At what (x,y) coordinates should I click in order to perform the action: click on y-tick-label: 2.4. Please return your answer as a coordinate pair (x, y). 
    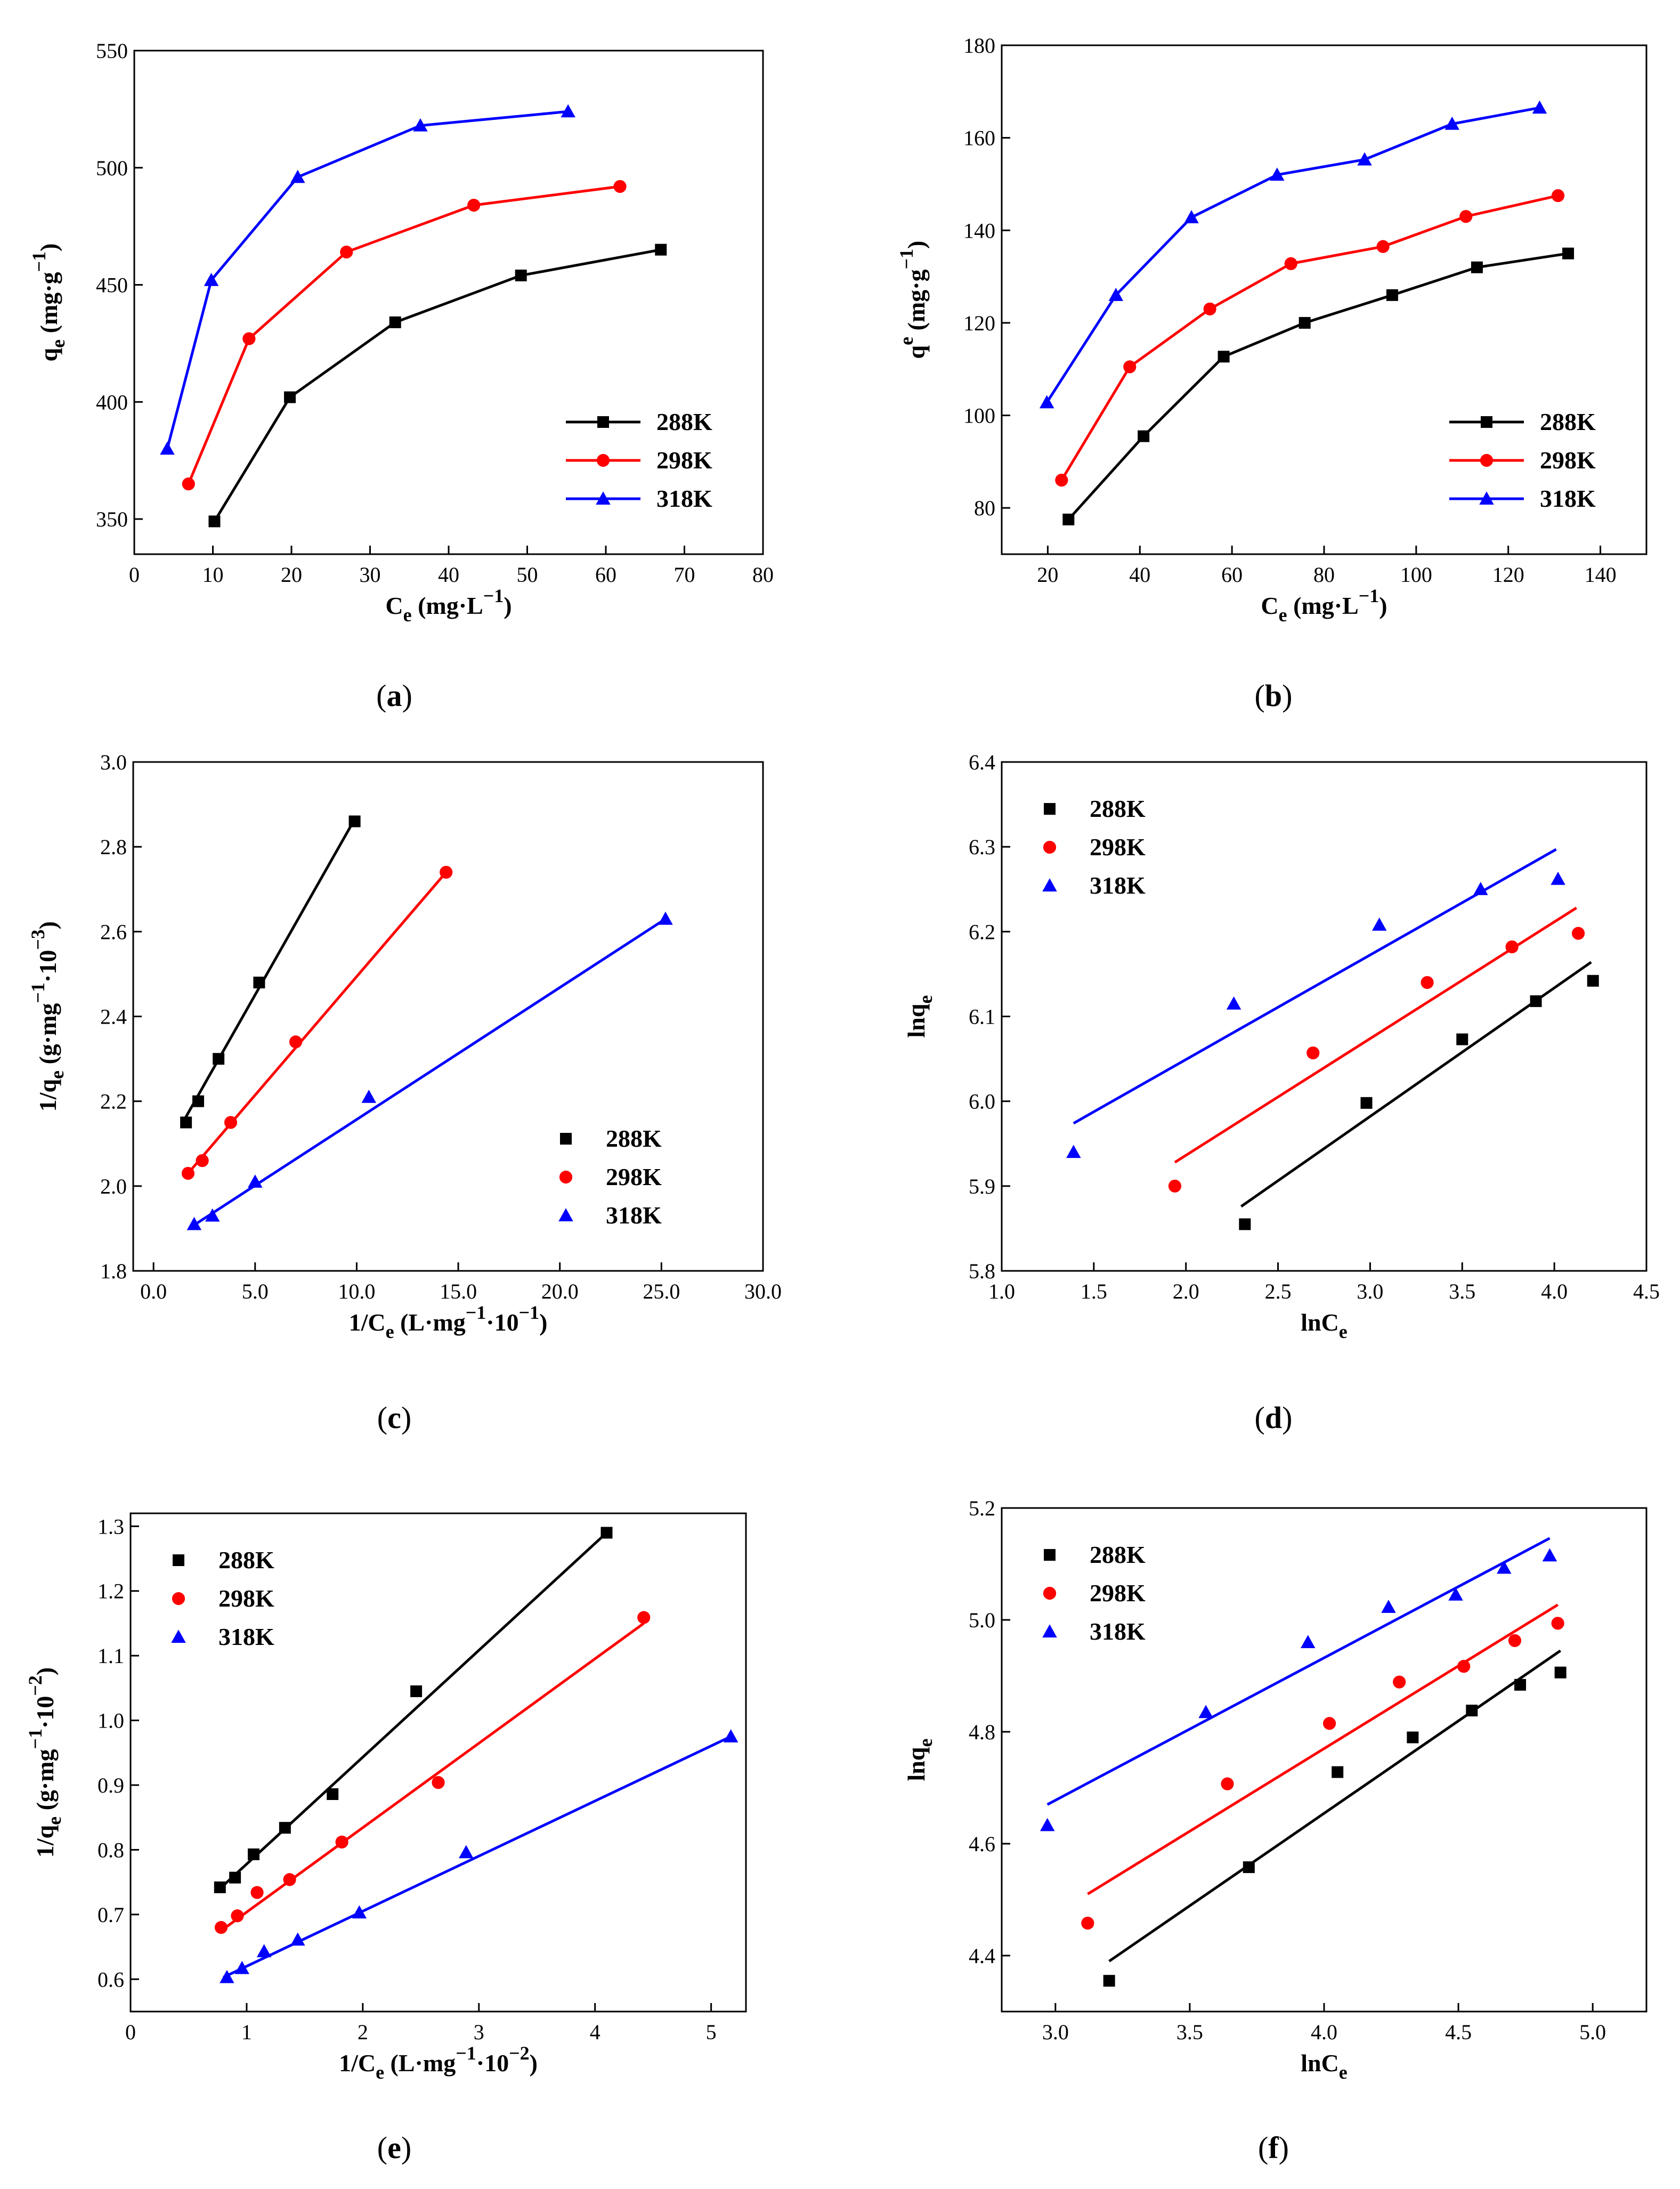
    Looking at the image, I should click on (113, 1017).